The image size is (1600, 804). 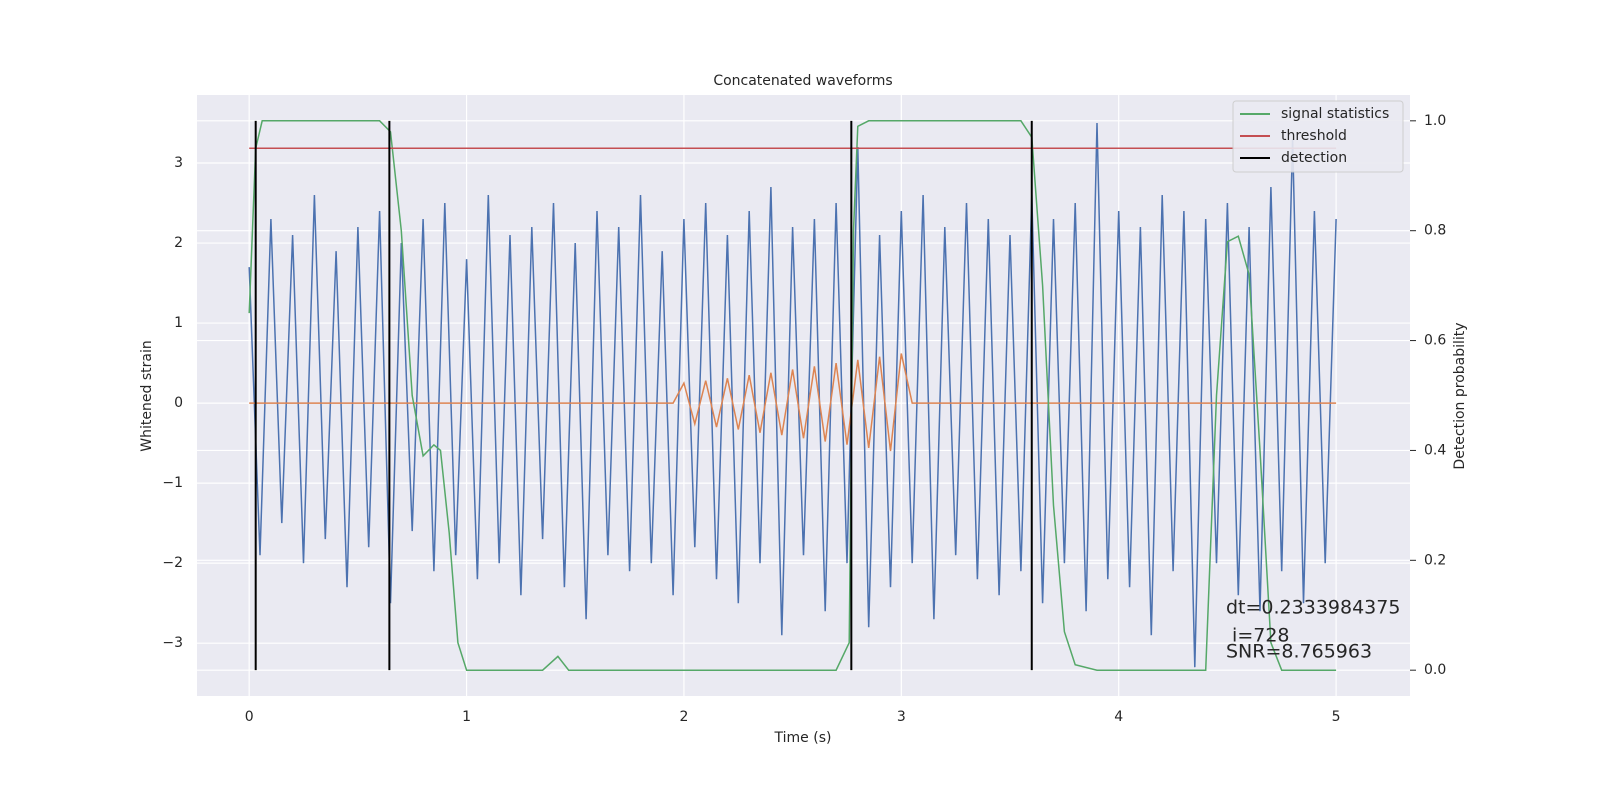 What do you see at coordinates (1118, 717) in the screenshot?
I see `x-tick-label: 4` at bounding box center [1118, 717].